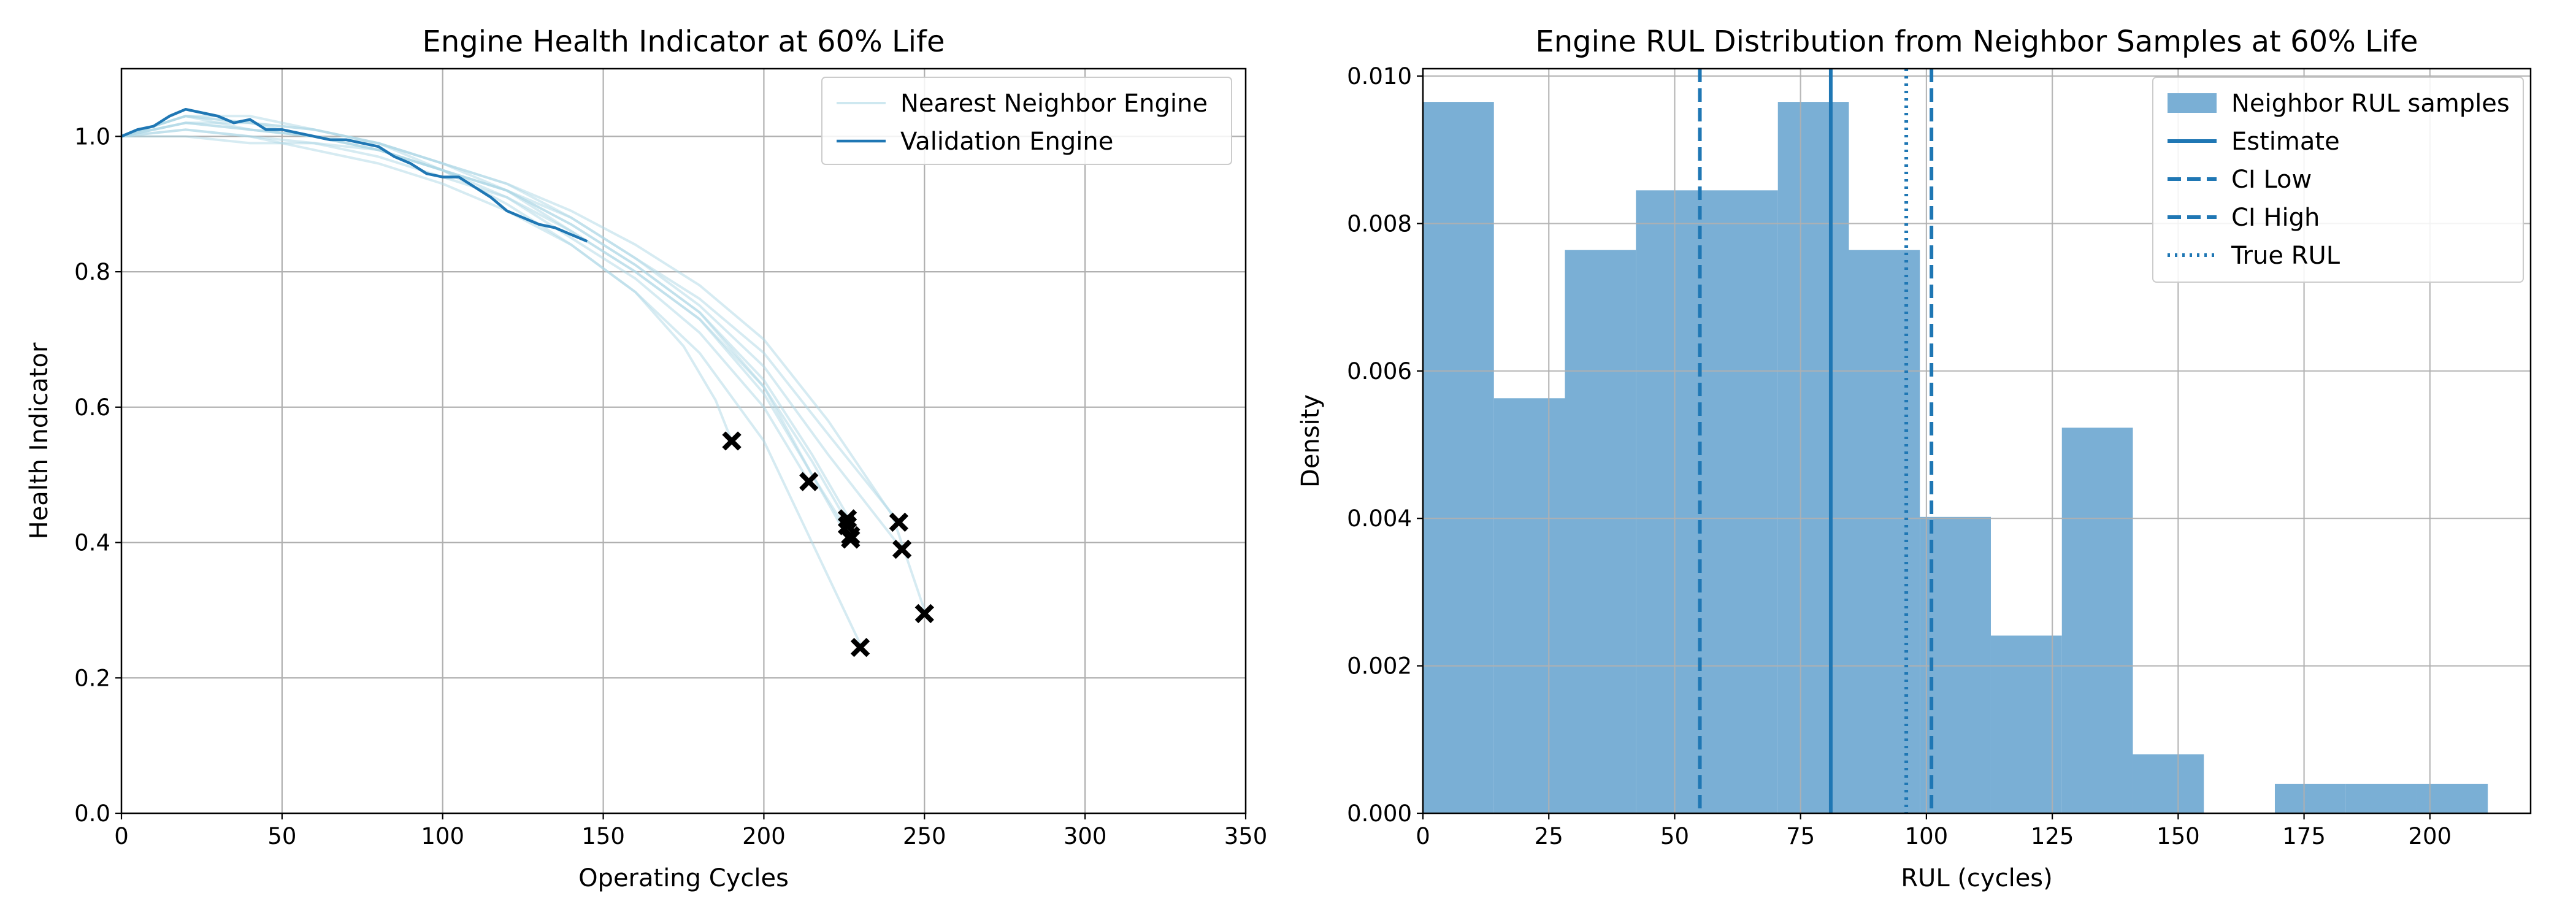  I want to click on y-tick-label: 0.2, so click(92, 678).